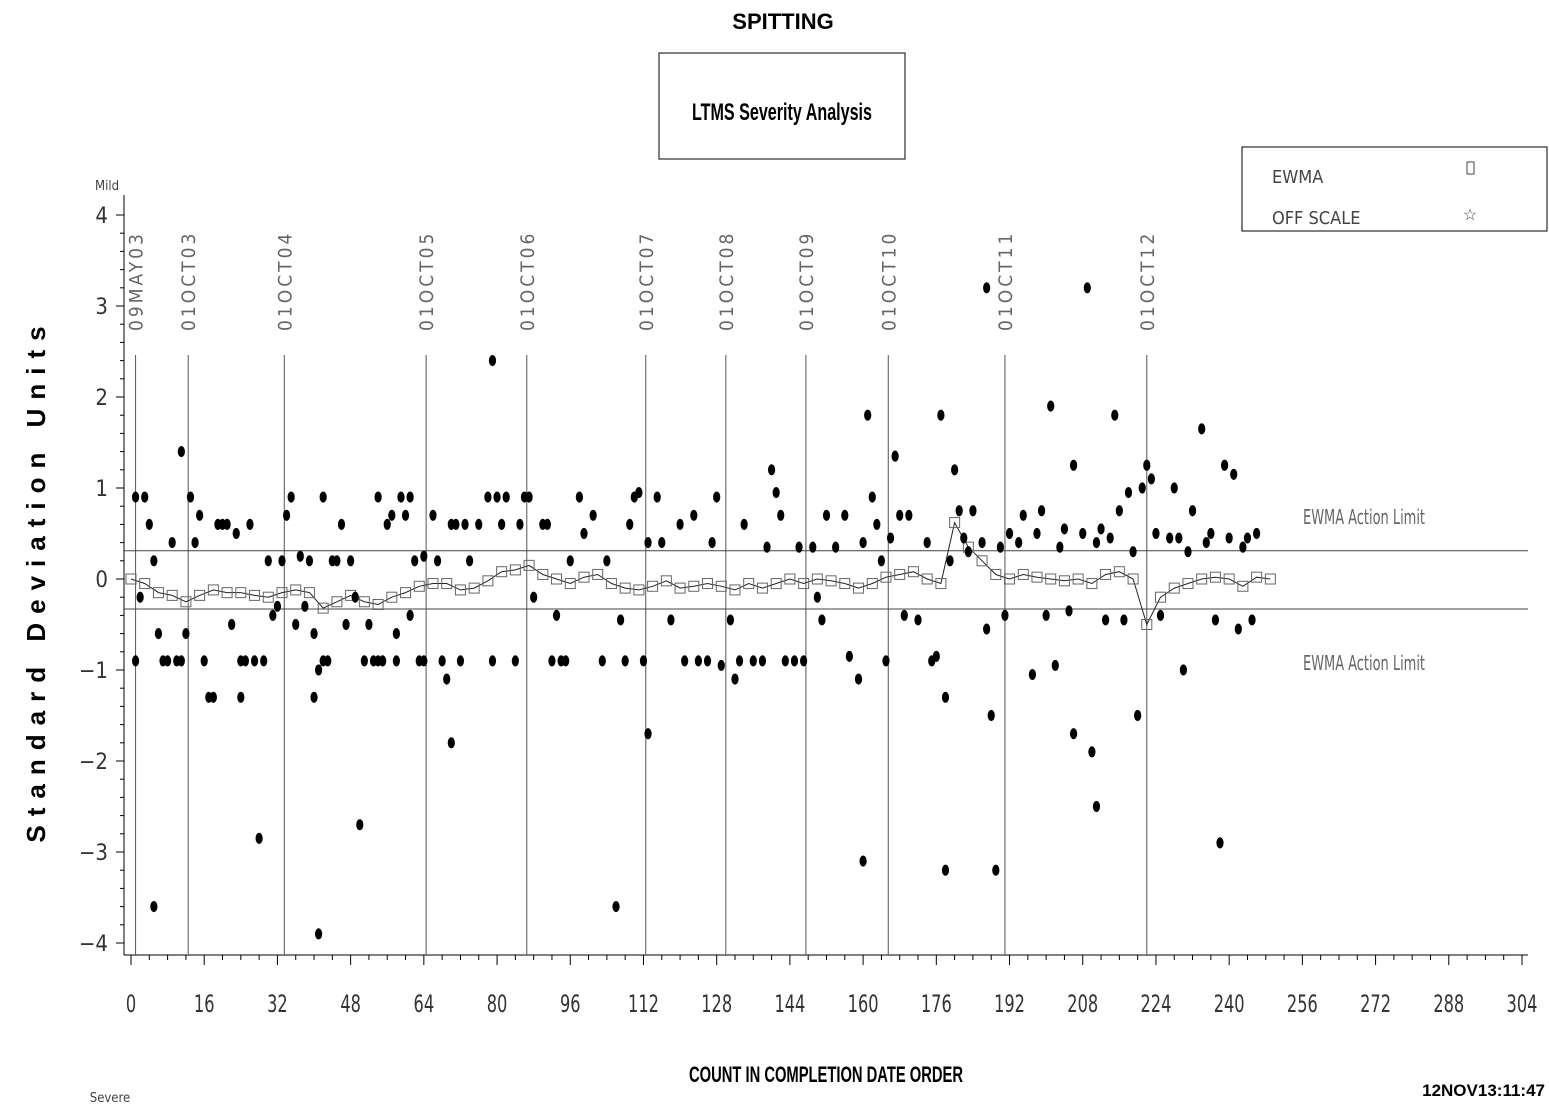 Image resolution: width=1549 pixels, height=1106 pixels. Describe the element at coordinates (93, 762) in the screenshot. I see `y-tick-label: −2` at that location.